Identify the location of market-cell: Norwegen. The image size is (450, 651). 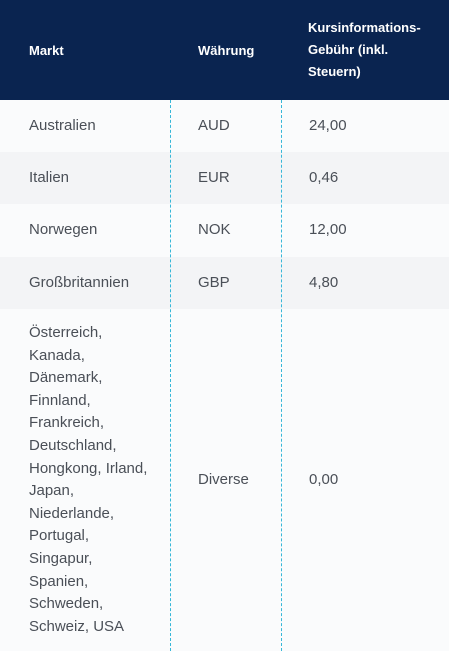
(63, 229).